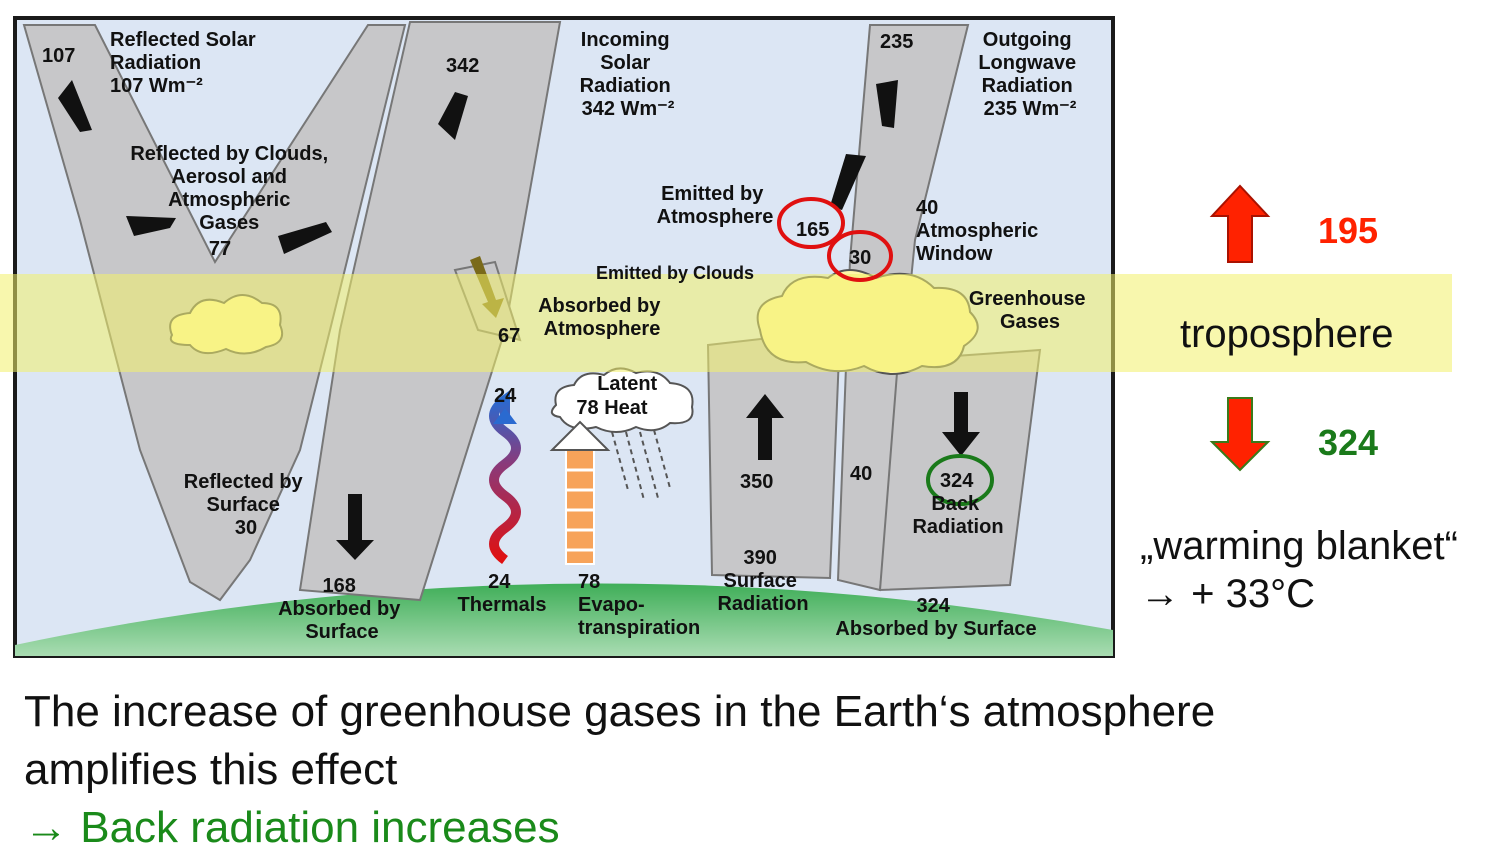 The image size is (1502, 857). What do you see at coordinates (505, 396) in the screenshot?
I see `value-24-top: 24` at bounding box center [505, 396].